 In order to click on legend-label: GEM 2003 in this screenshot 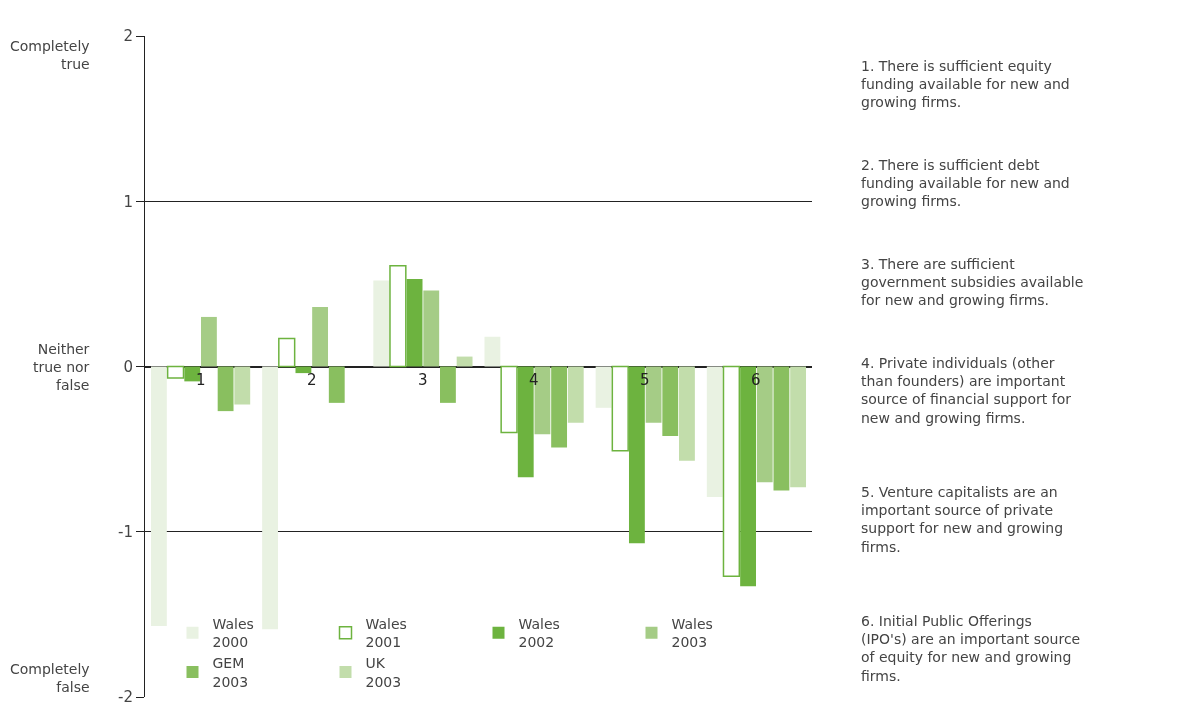, I will do `click(230, 672)`.